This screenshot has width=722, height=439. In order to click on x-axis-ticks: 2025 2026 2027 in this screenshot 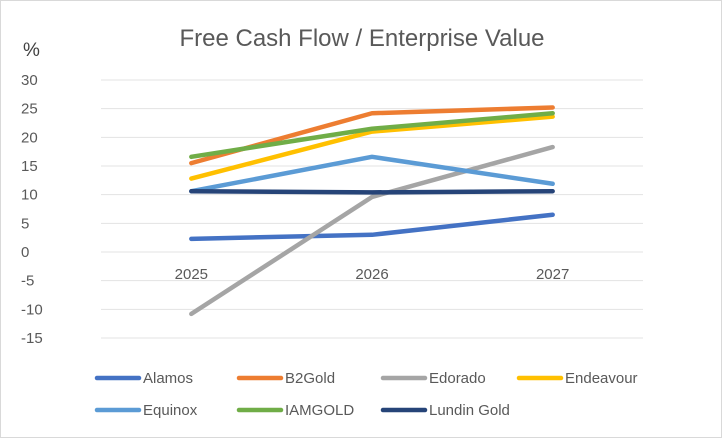, I will do `click(372, 274)`.